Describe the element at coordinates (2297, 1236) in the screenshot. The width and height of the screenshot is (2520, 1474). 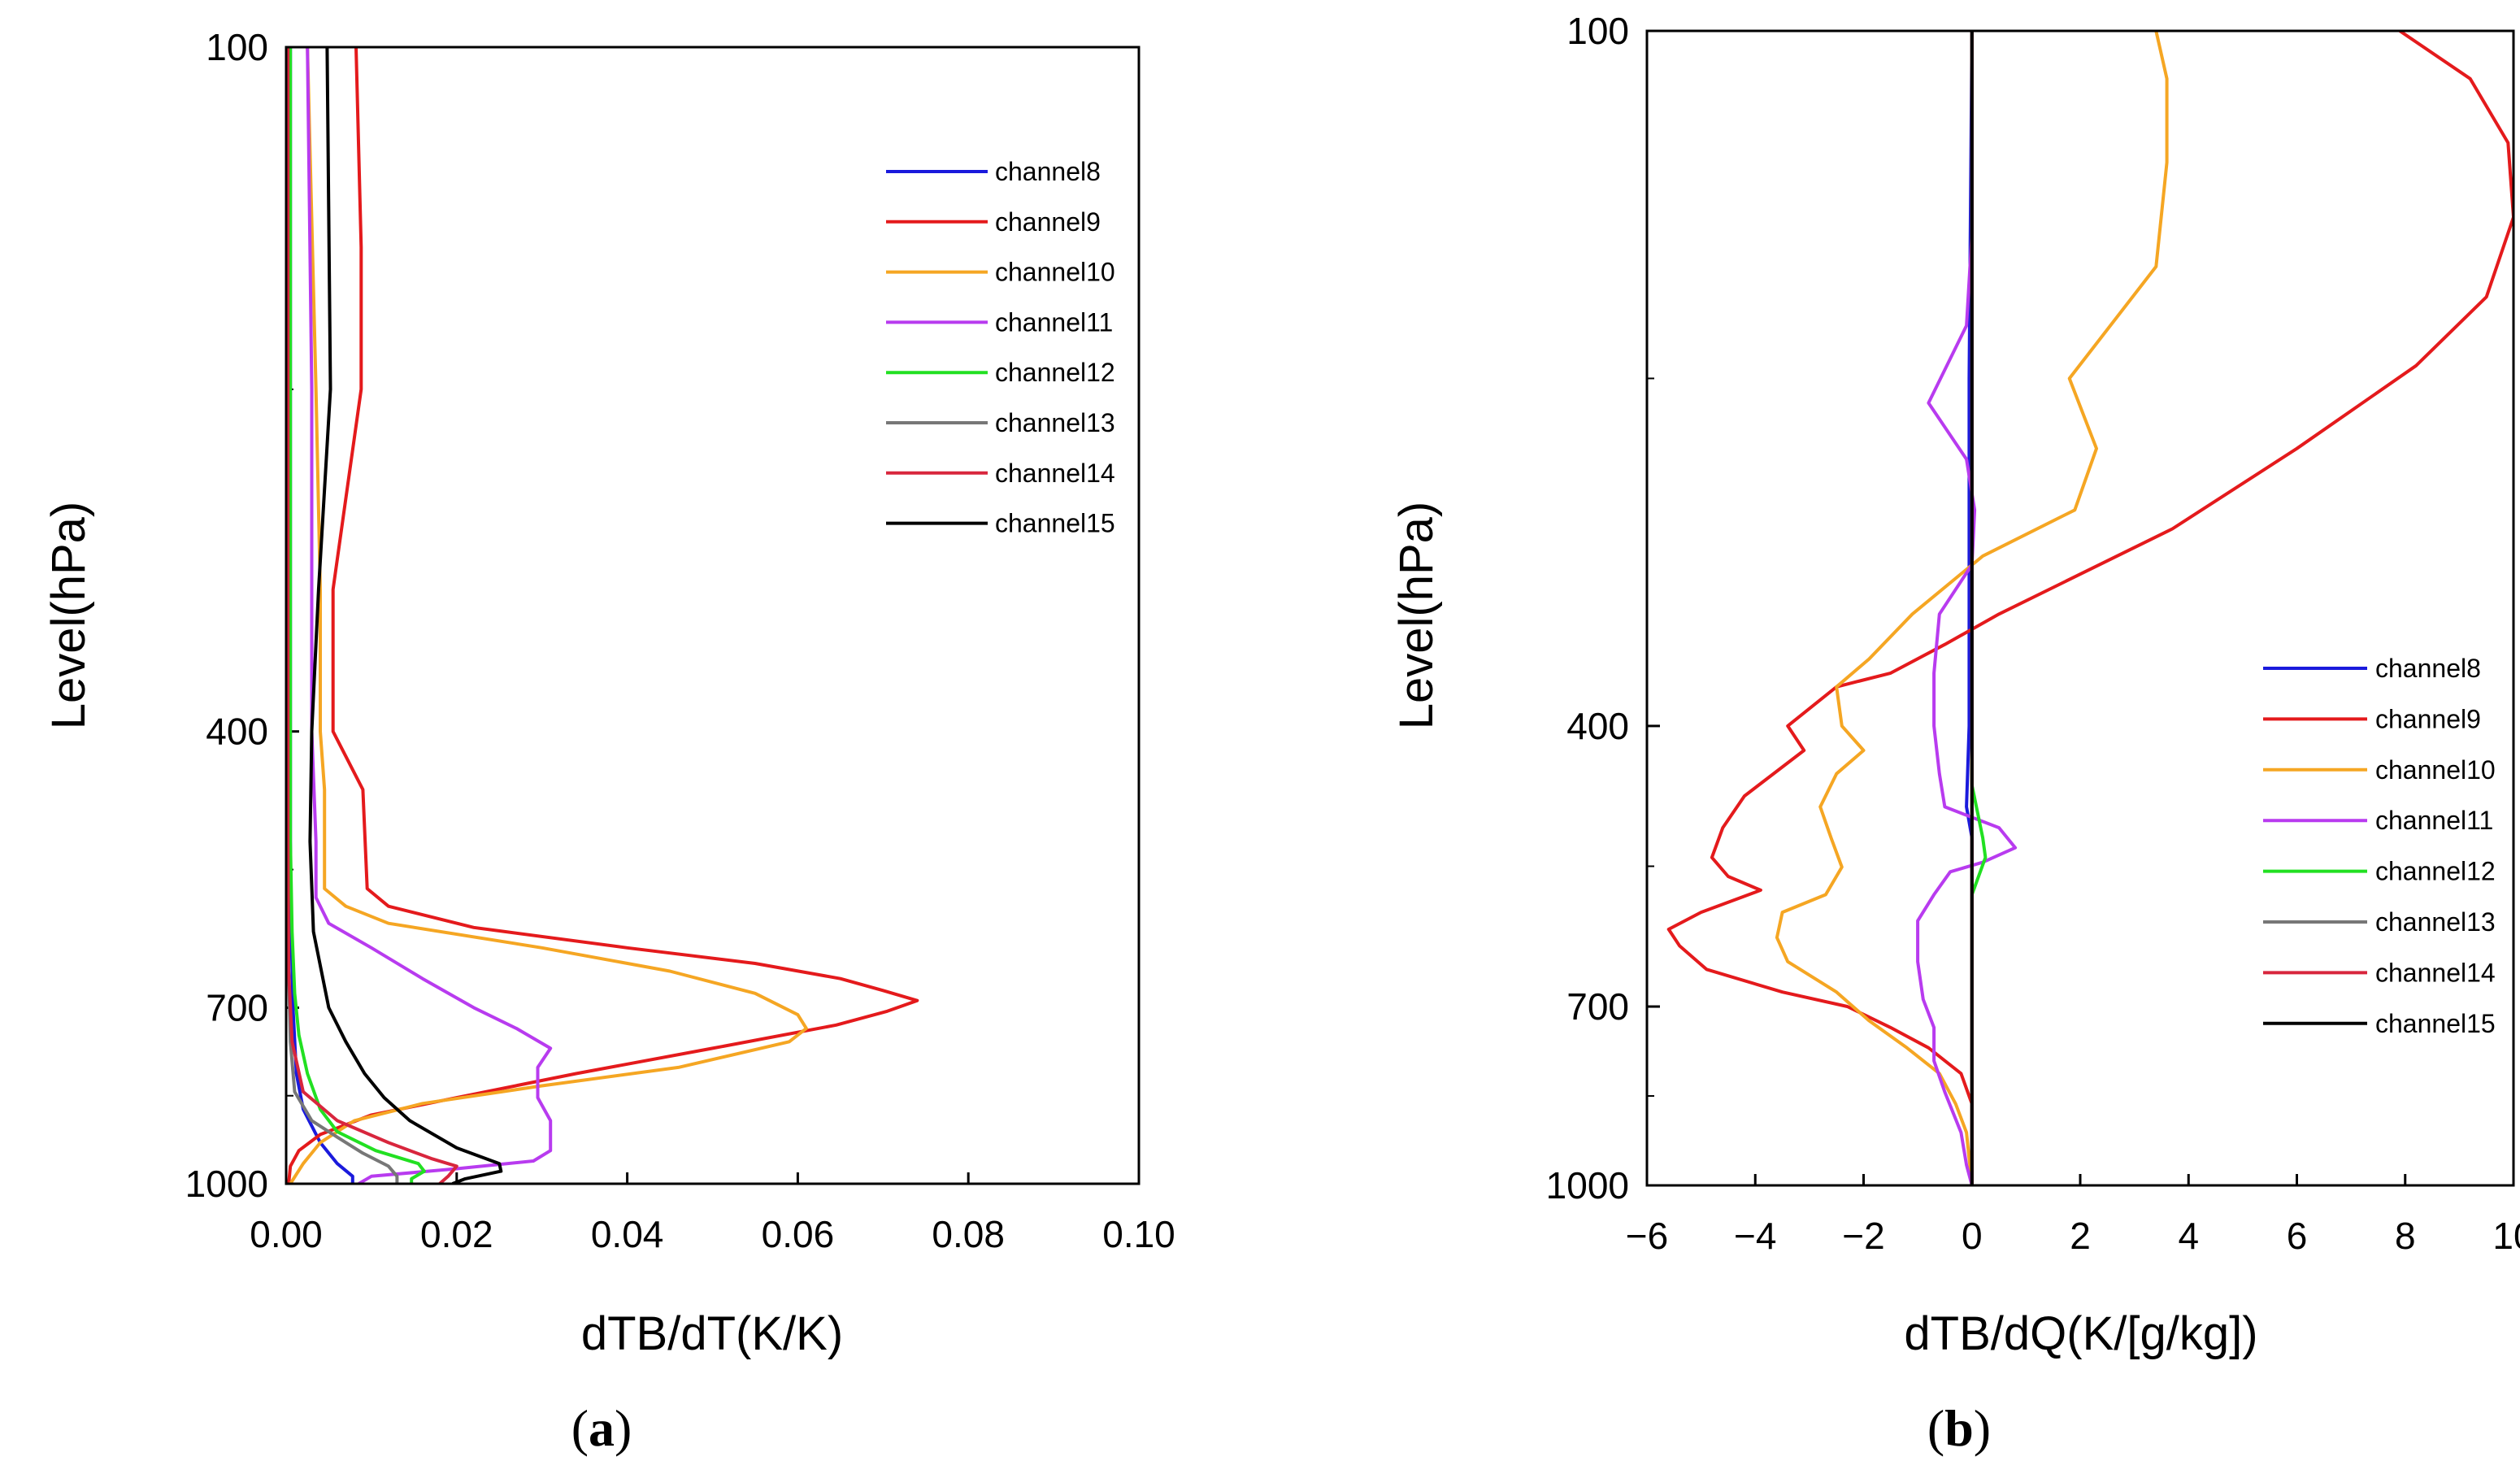
I see `x-tick-label: 6` at that location.